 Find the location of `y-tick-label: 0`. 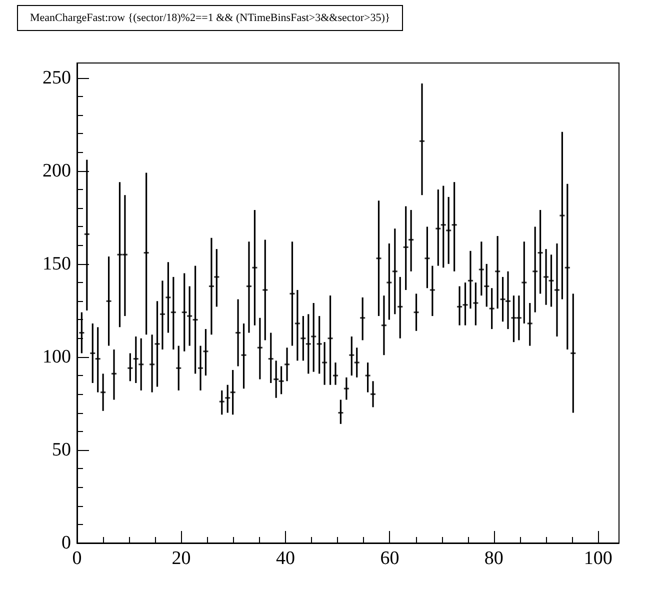

y-tick-label: 0 is located at coordinates (66, 543).